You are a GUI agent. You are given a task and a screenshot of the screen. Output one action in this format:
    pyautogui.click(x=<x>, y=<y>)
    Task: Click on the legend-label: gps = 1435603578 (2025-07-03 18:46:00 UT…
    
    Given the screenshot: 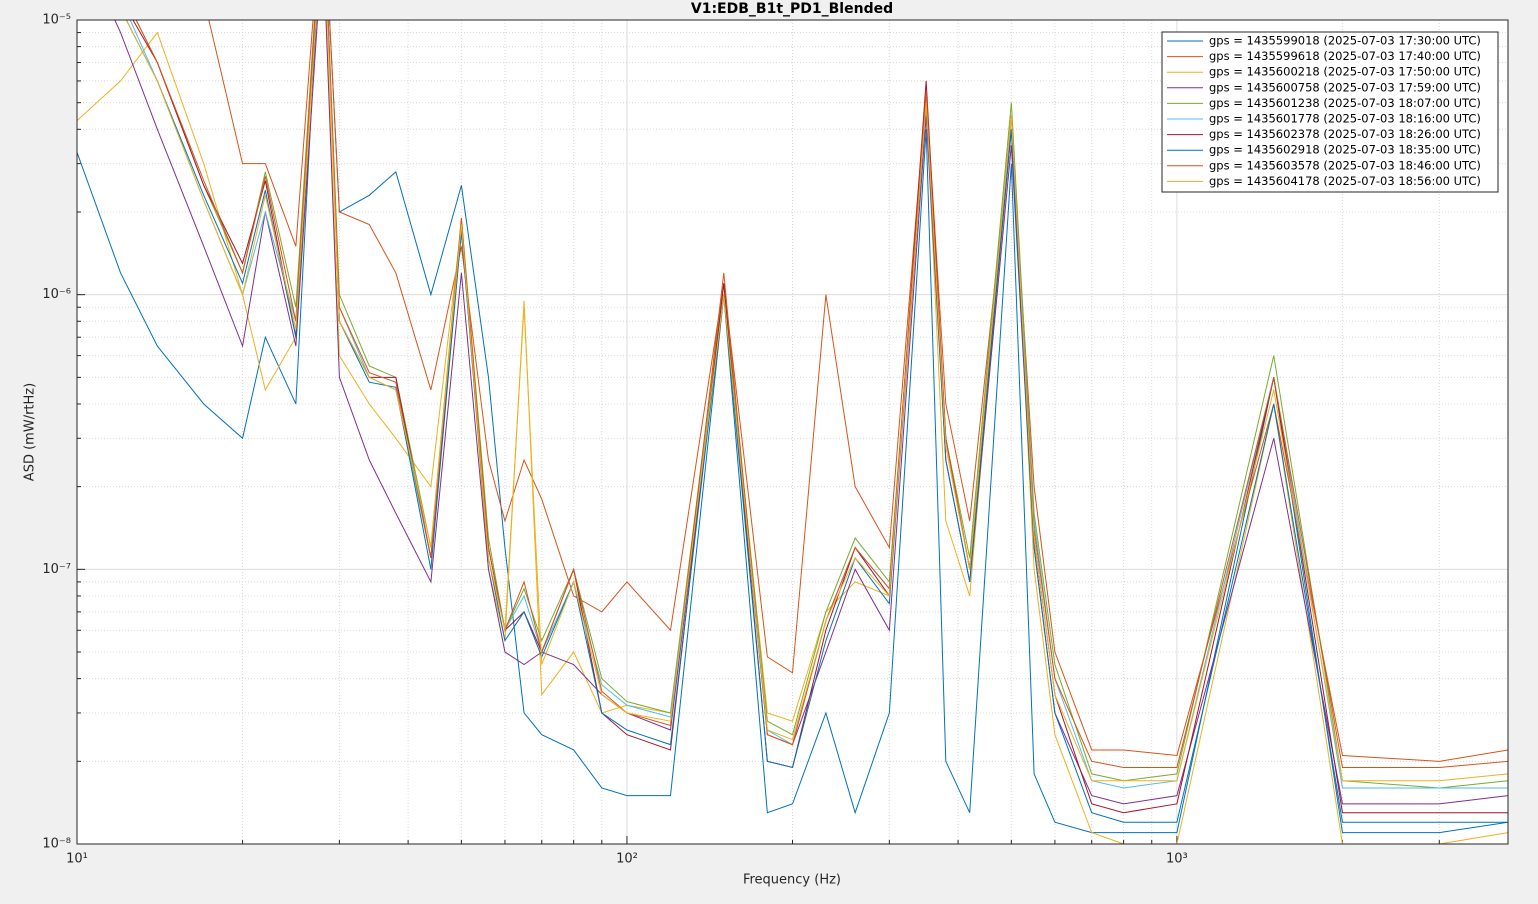 What is the action you would take?
    pyautogui.click(x=1345, y=165)
    